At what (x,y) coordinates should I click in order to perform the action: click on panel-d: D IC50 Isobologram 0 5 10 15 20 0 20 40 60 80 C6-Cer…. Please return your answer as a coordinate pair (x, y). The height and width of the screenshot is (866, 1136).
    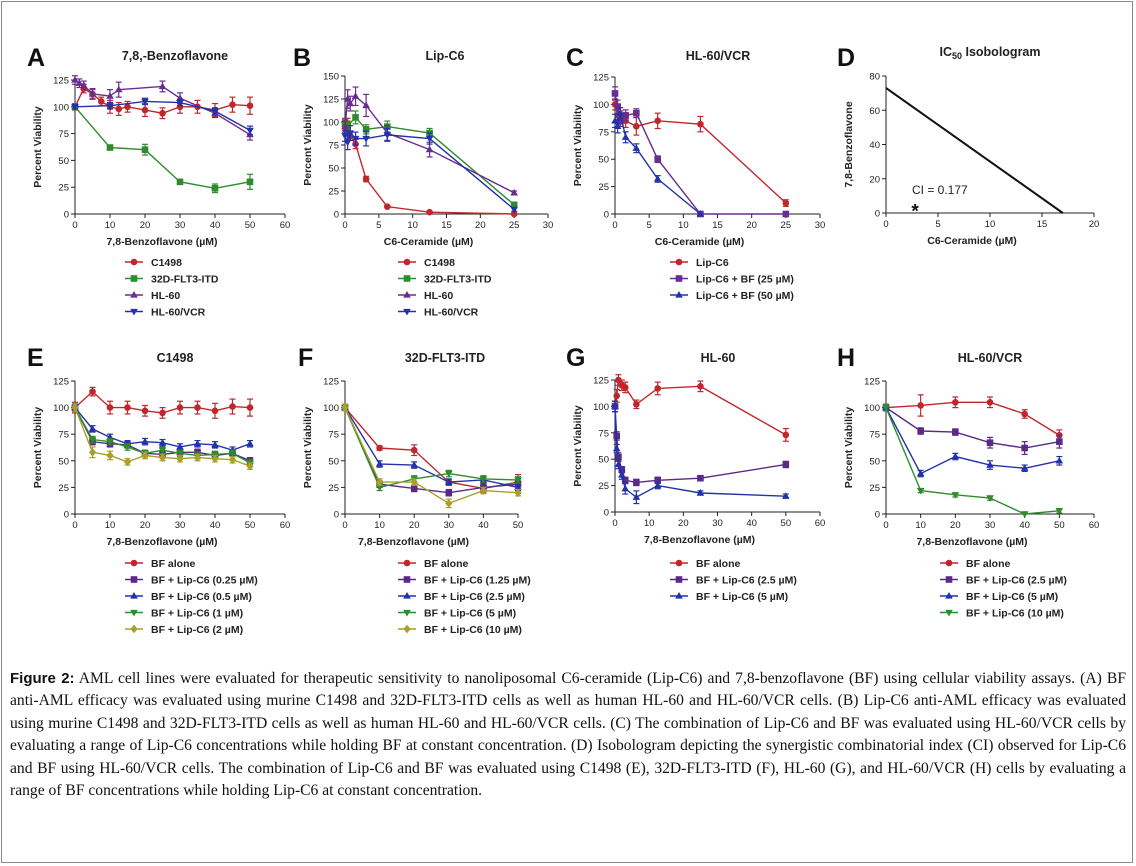
    Looking at the image, I should click on (968, 145).